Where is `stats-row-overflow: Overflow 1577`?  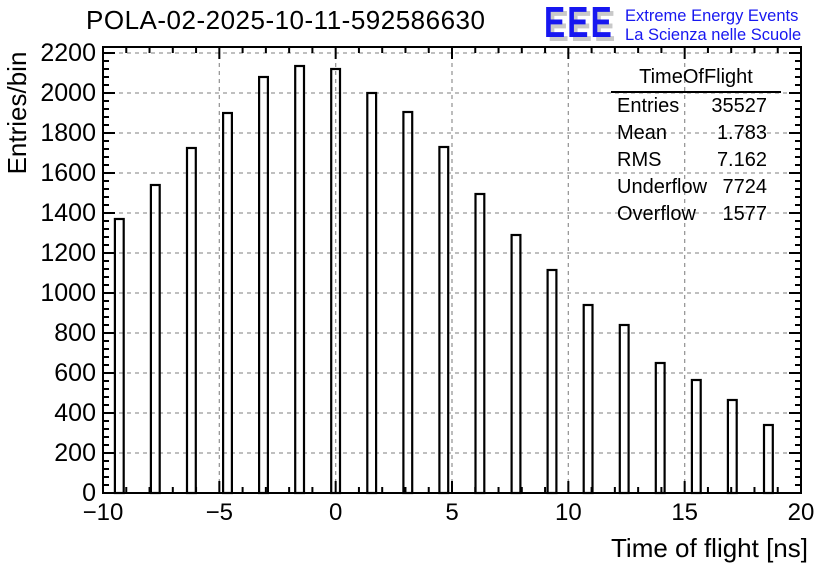
stats-row-overflow: Overflow 1577 is located at coordinates (696, 214).